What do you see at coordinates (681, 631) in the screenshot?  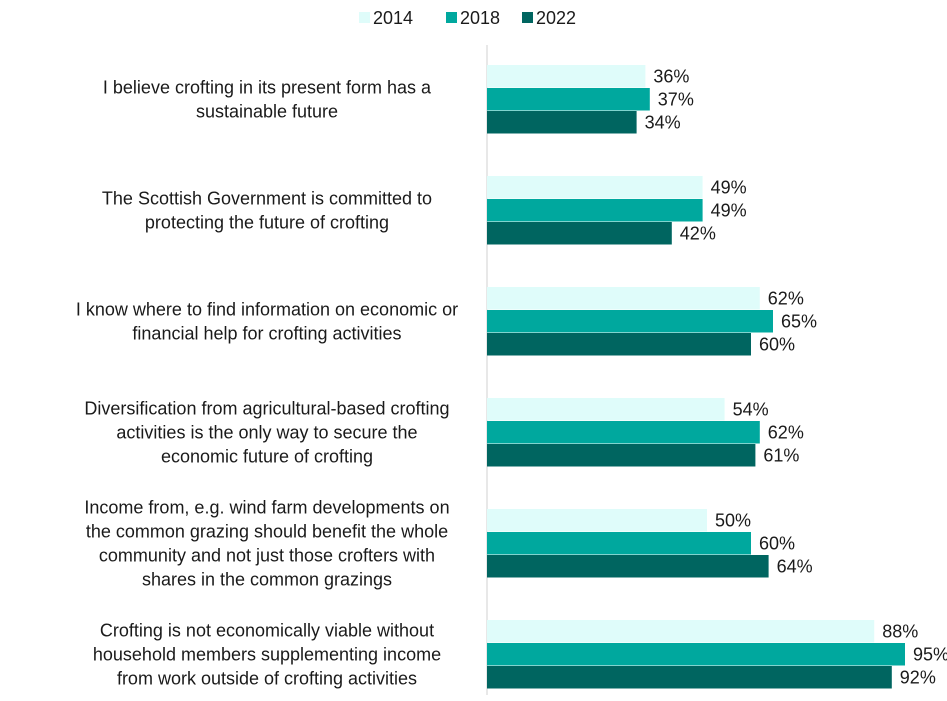 I see `bar-2014-cat6` at bounding box center [681, 631].